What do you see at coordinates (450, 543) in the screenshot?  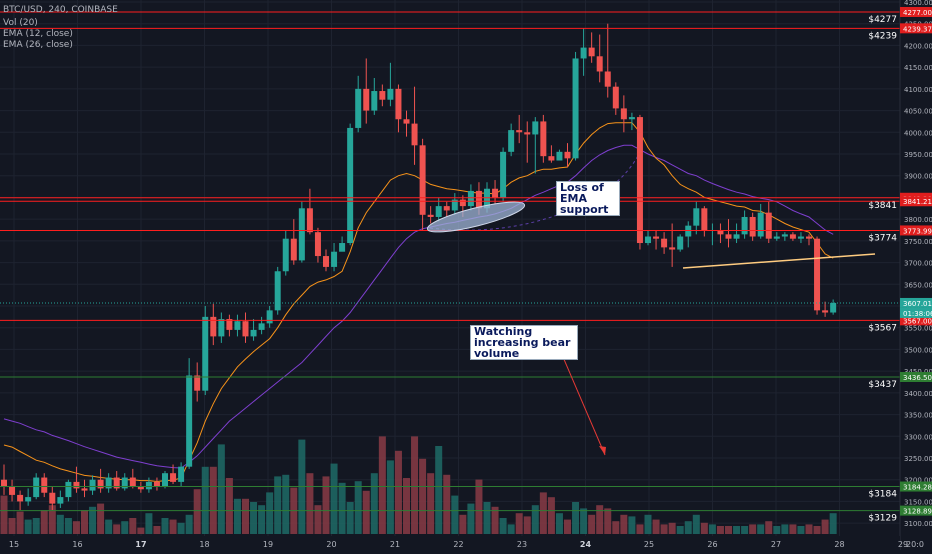 I see `time-axis` at bounding box center [450, 543].